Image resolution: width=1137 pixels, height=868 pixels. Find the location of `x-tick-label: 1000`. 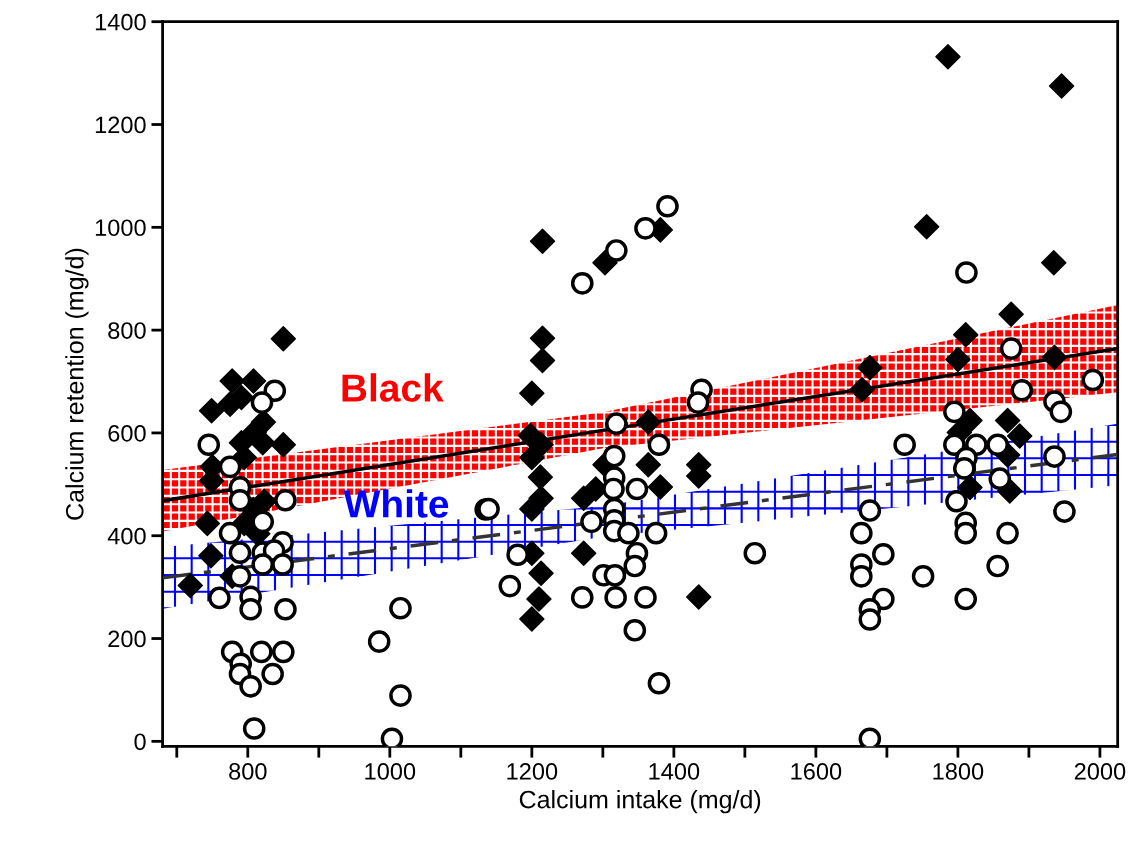

x-tick-label: 1000 is located at coordinates (390, 771).